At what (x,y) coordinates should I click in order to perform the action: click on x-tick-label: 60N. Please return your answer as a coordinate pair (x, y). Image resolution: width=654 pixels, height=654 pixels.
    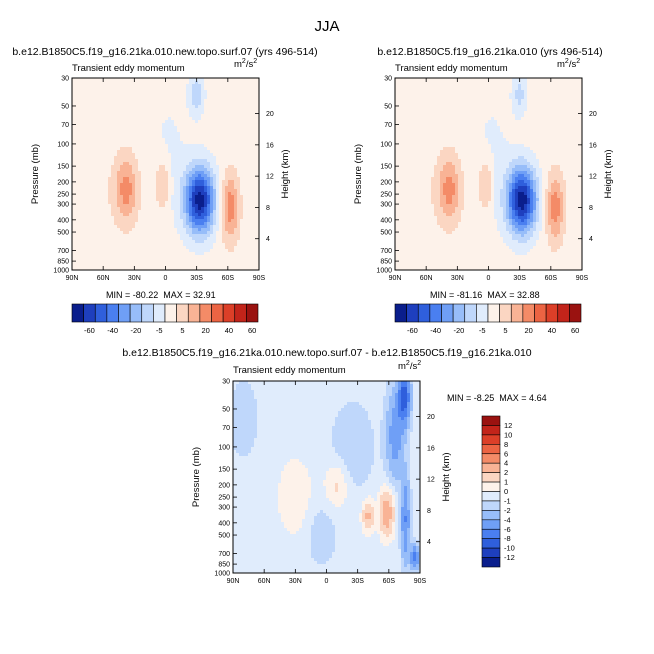
    Looking at the image, I should click on (103, 278).